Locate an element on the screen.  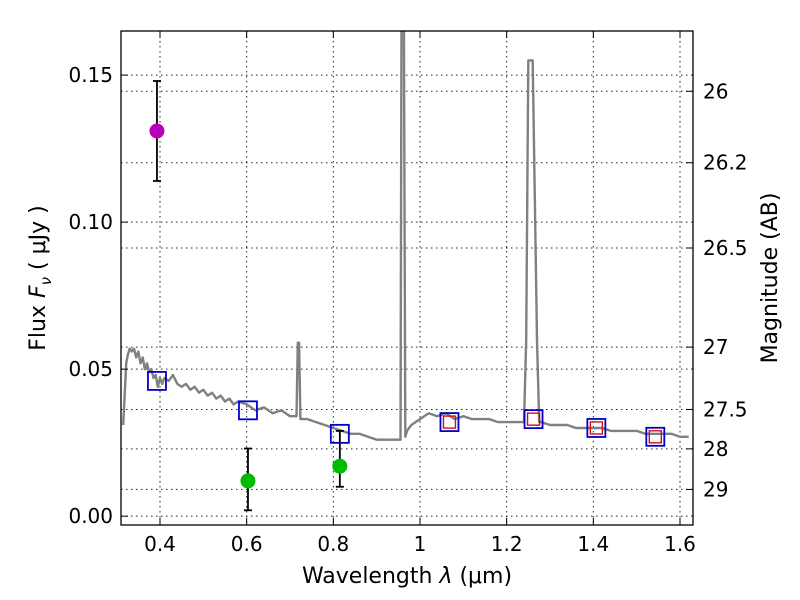
x-tick-label: 1.6 is located at coordinates (680, 544).